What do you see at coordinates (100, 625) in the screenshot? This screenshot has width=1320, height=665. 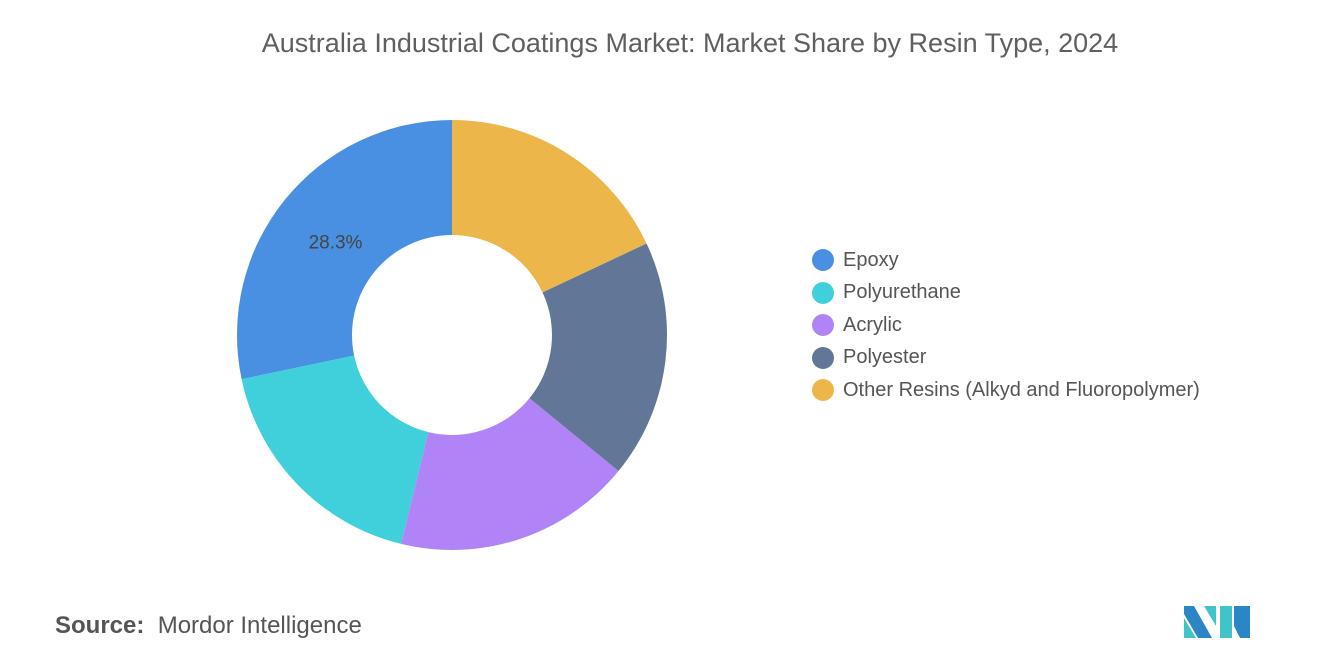 I see `source-label: Source:` at bounding box center [100, 625].